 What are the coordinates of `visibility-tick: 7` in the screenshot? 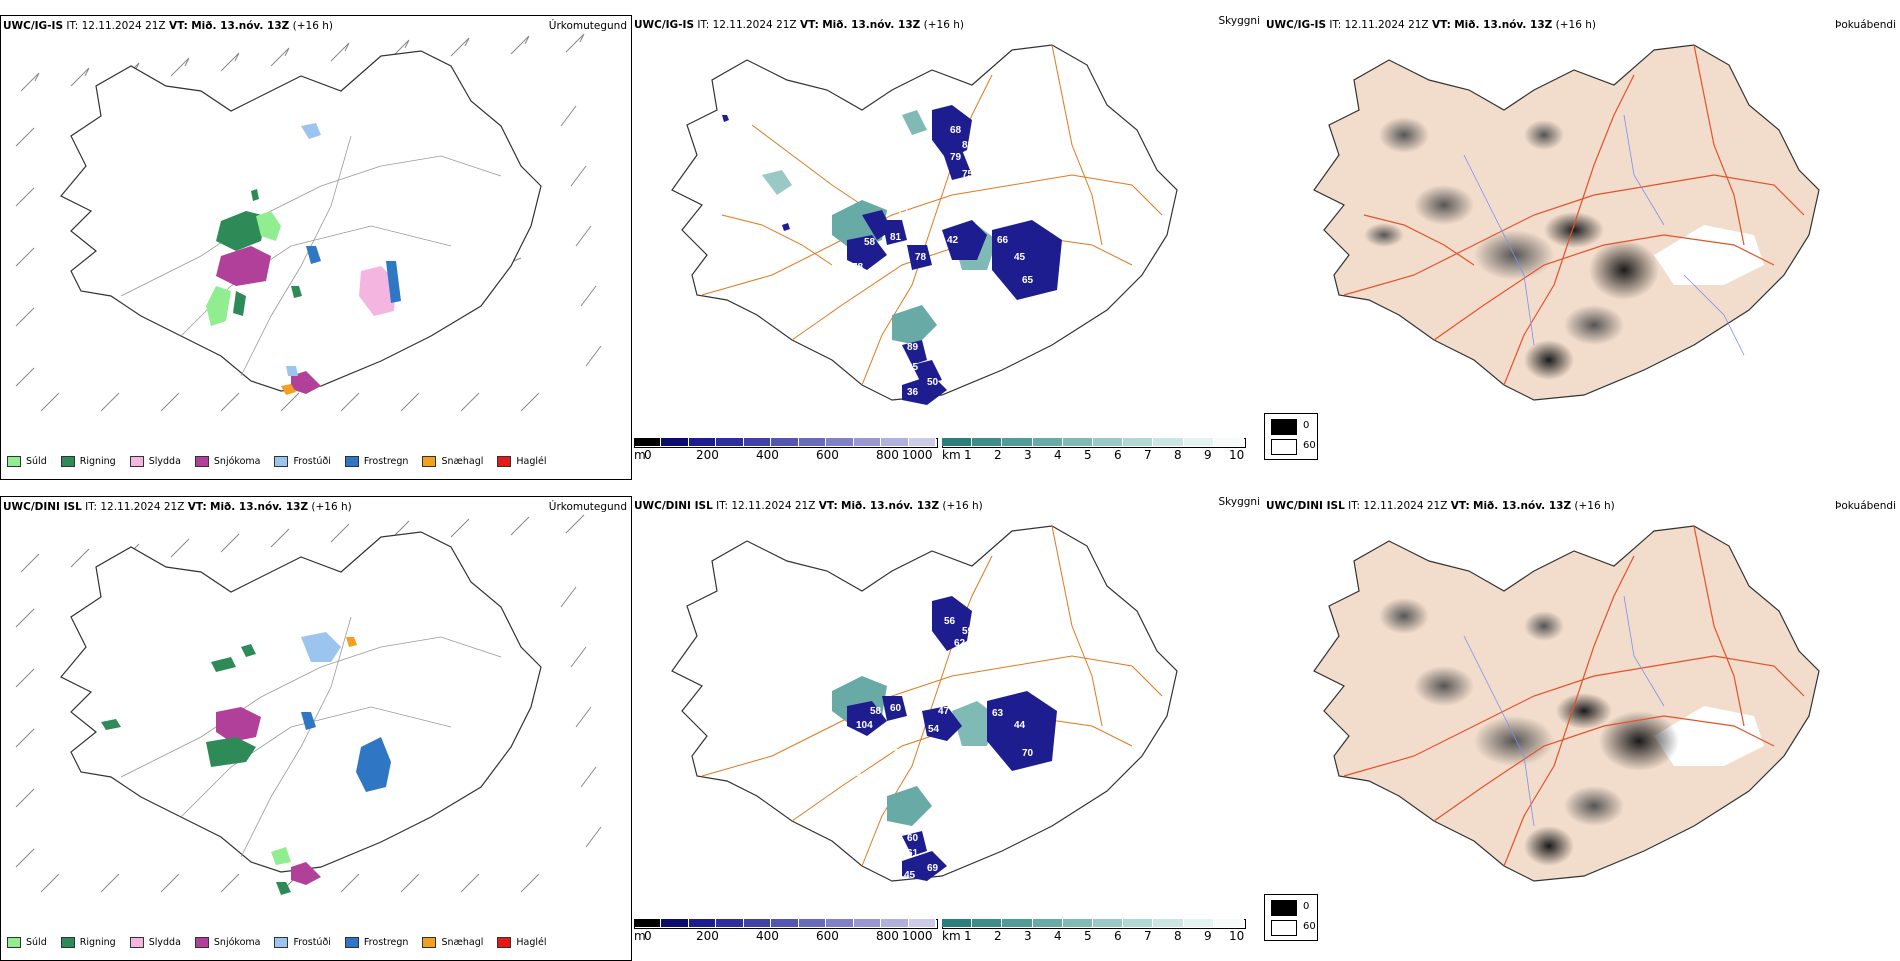 It's located at (1148, 455).